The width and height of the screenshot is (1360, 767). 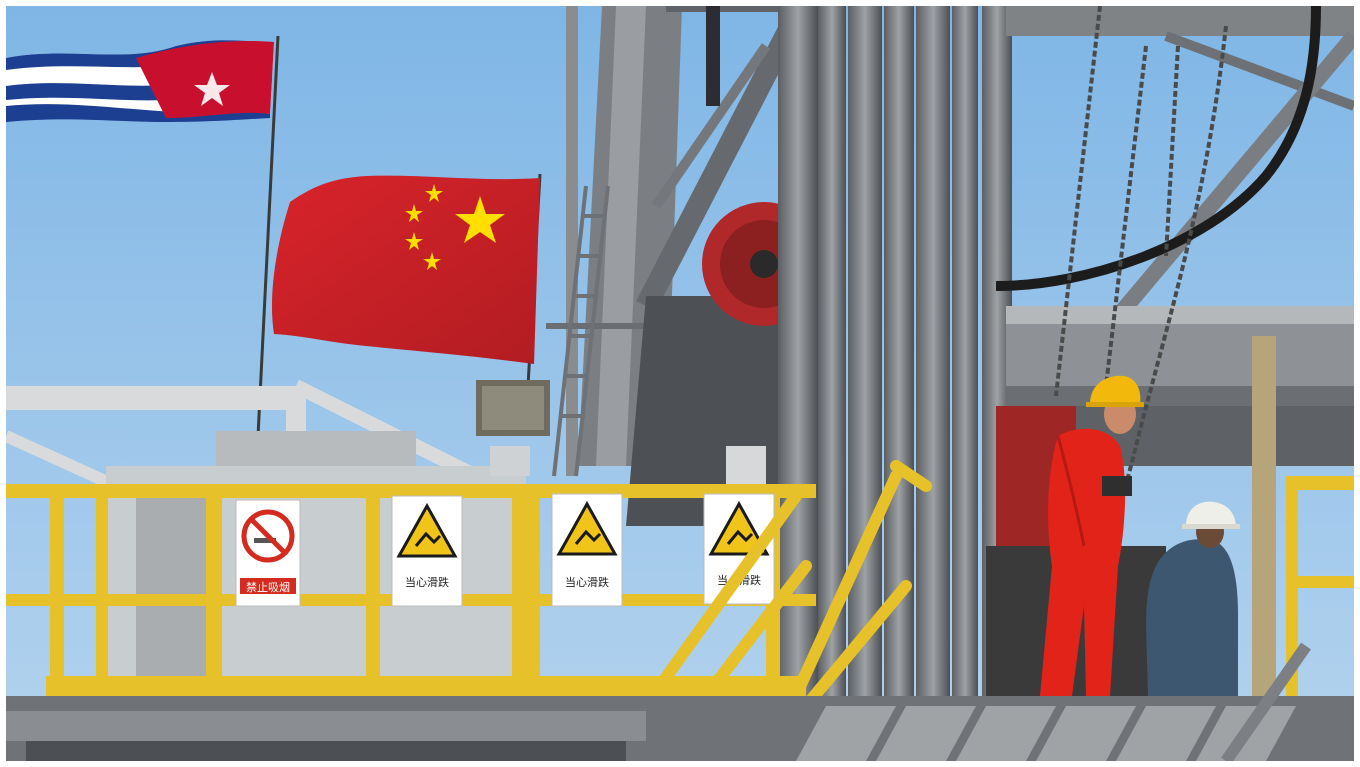 What do you see at coordinates (406, 280) in the screenshot?
I see `china-flag` at bounding box center [406, 280].